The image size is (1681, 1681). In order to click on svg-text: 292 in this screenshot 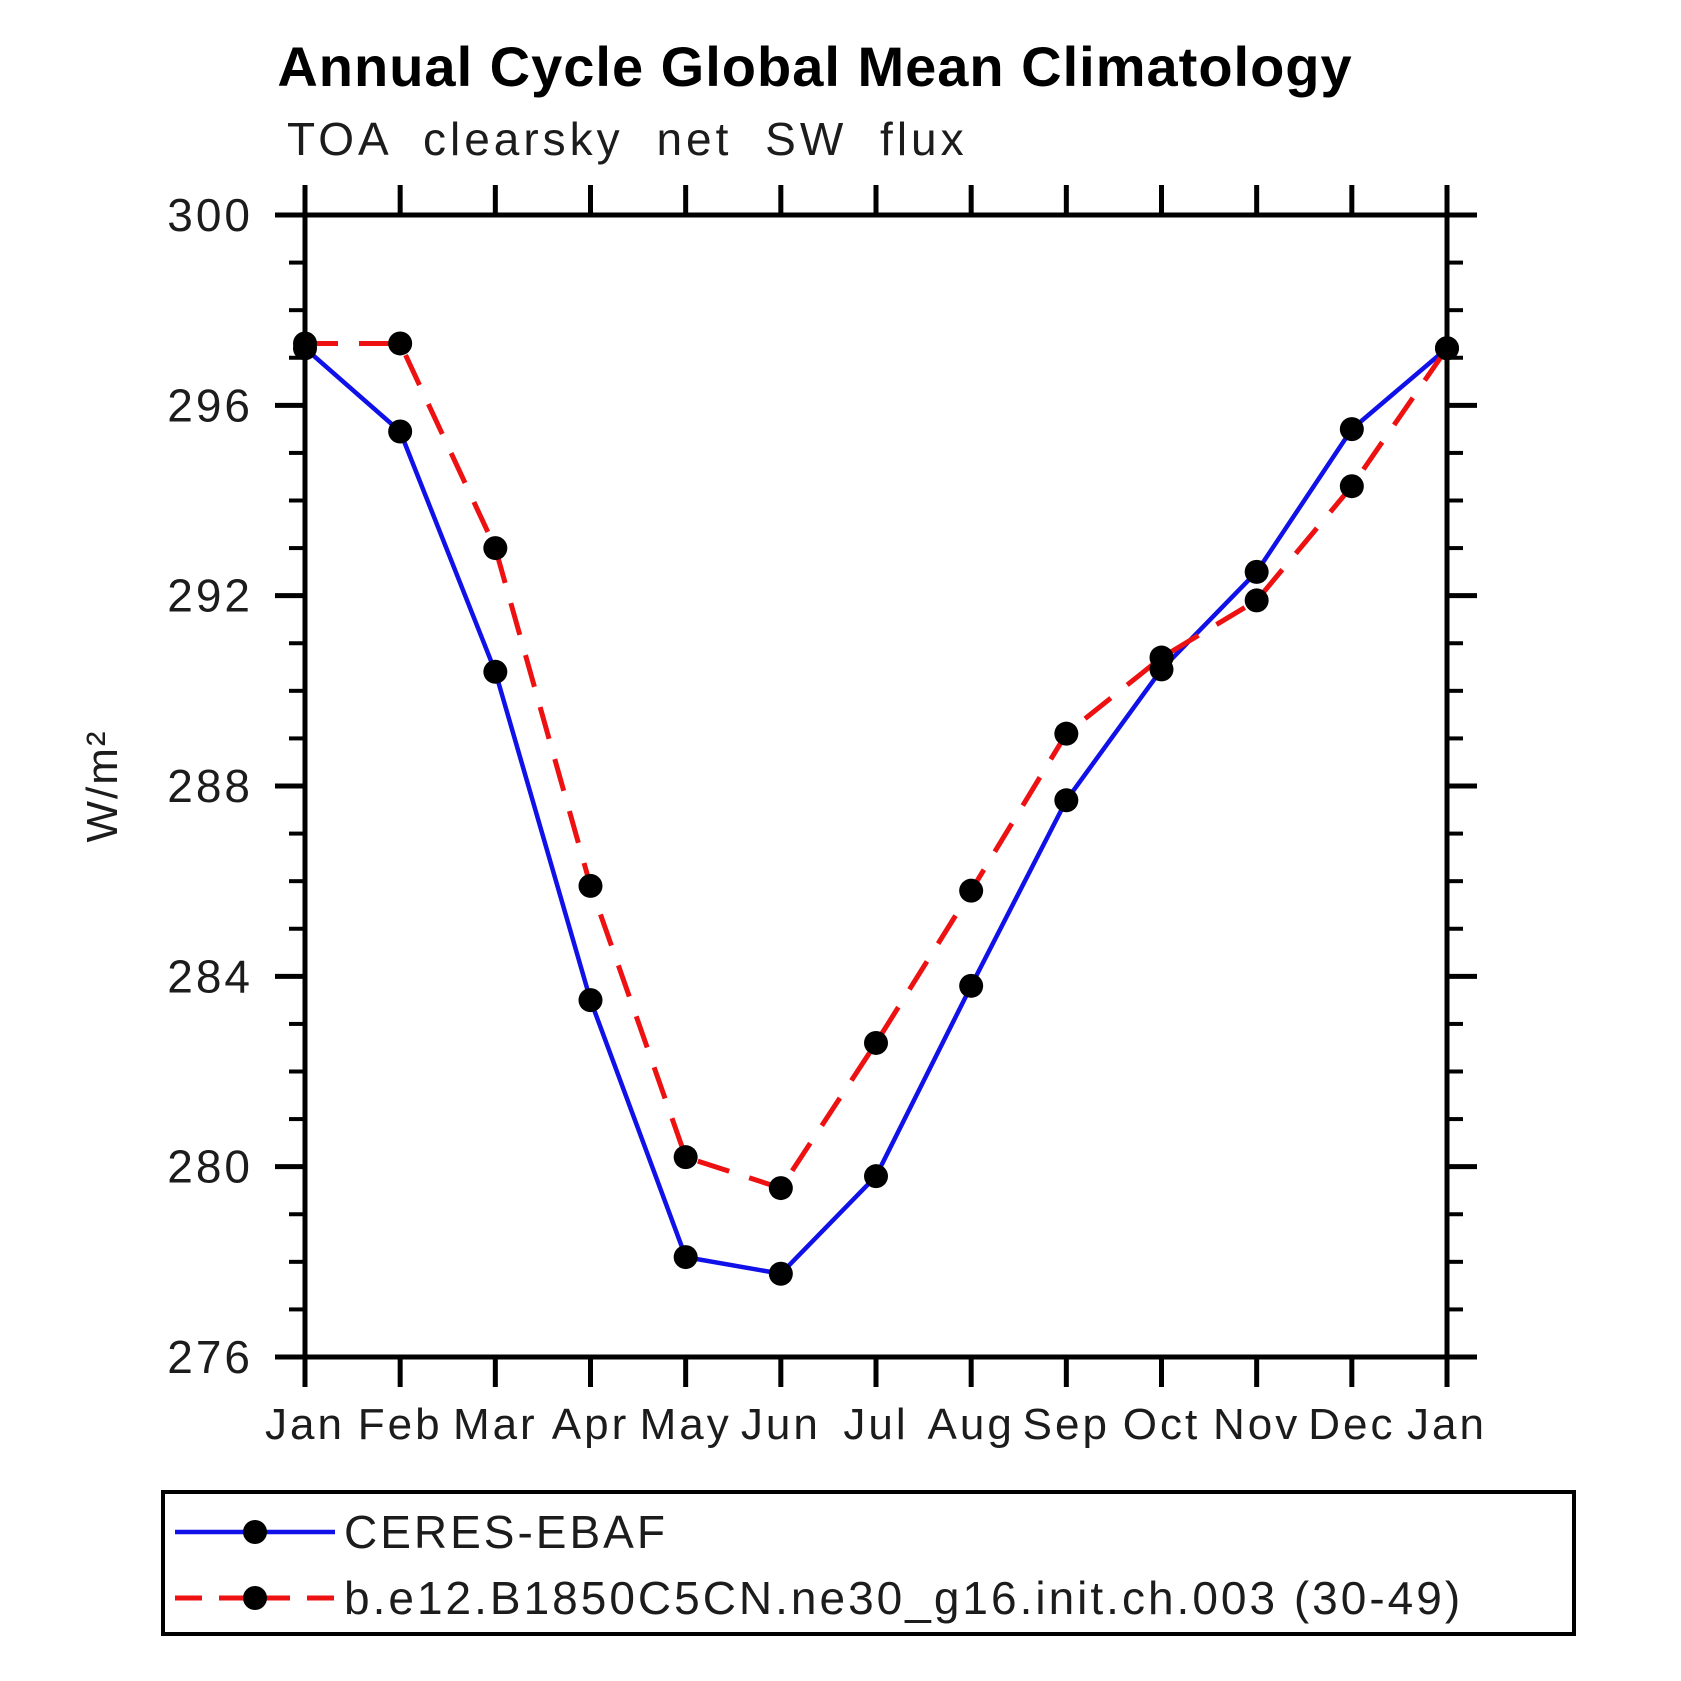, I will do `click(210, 596)`.